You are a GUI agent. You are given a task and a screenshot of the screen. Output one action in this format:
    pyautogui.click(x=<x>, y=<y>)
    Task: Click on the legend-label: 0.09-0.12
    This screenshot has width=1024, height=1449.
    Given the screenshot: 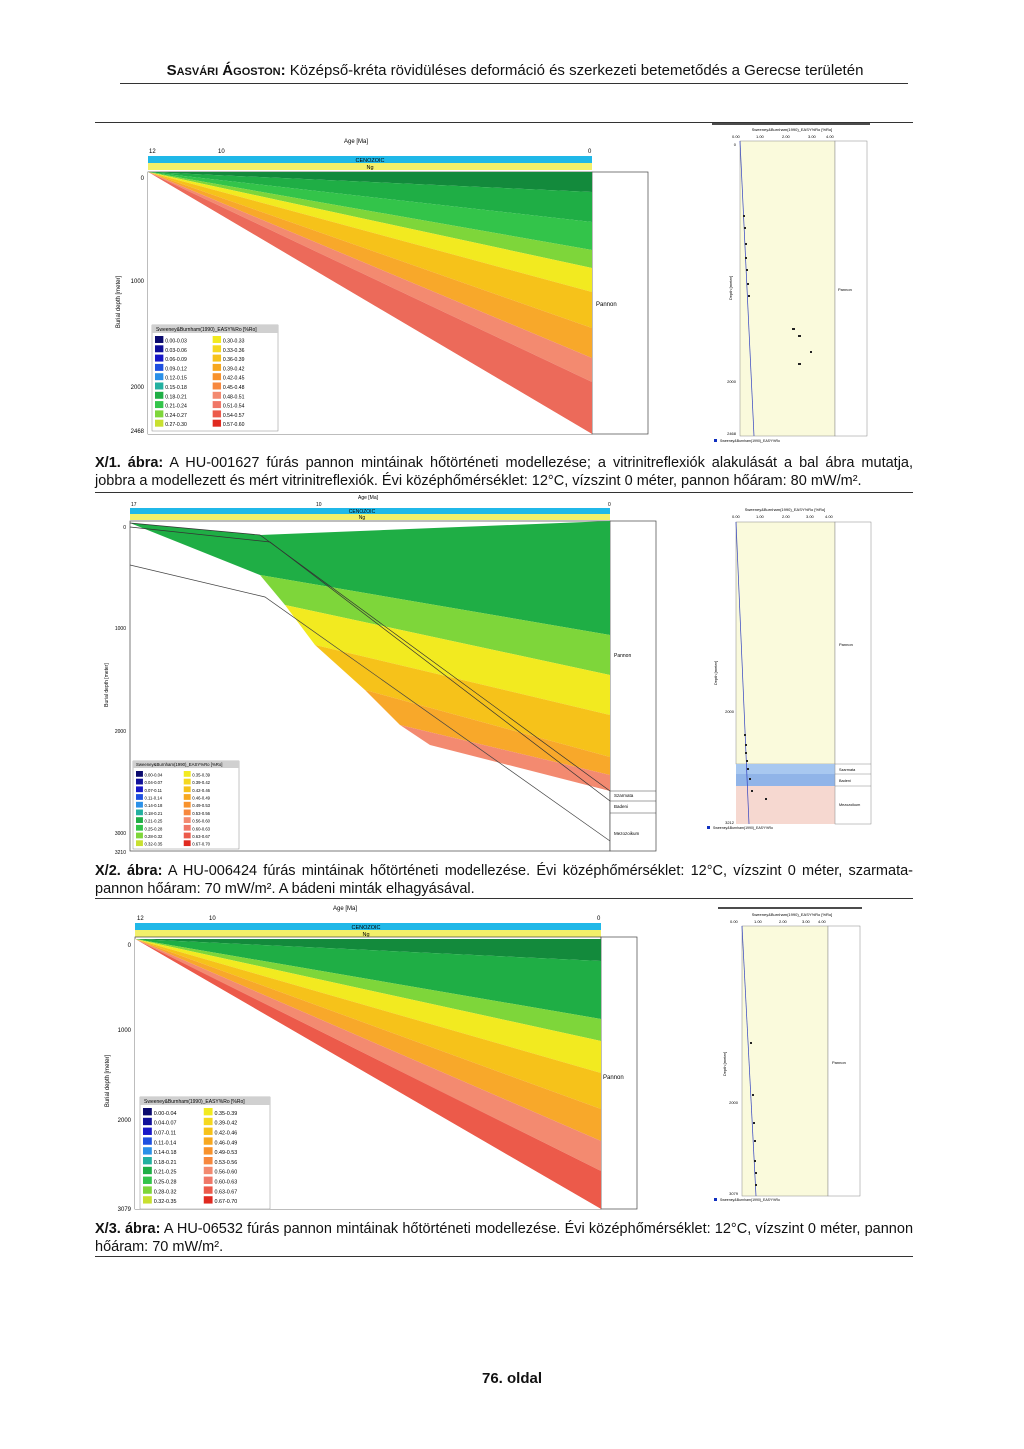 What is the action you would take?
    pyautogui.click(x=176, y=369)
    